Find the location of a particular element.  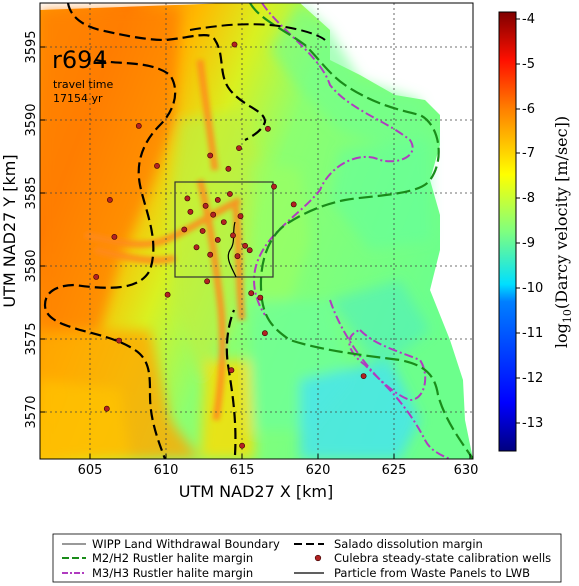

y-tick-label: 3590 is located at coordinates (31, 119).